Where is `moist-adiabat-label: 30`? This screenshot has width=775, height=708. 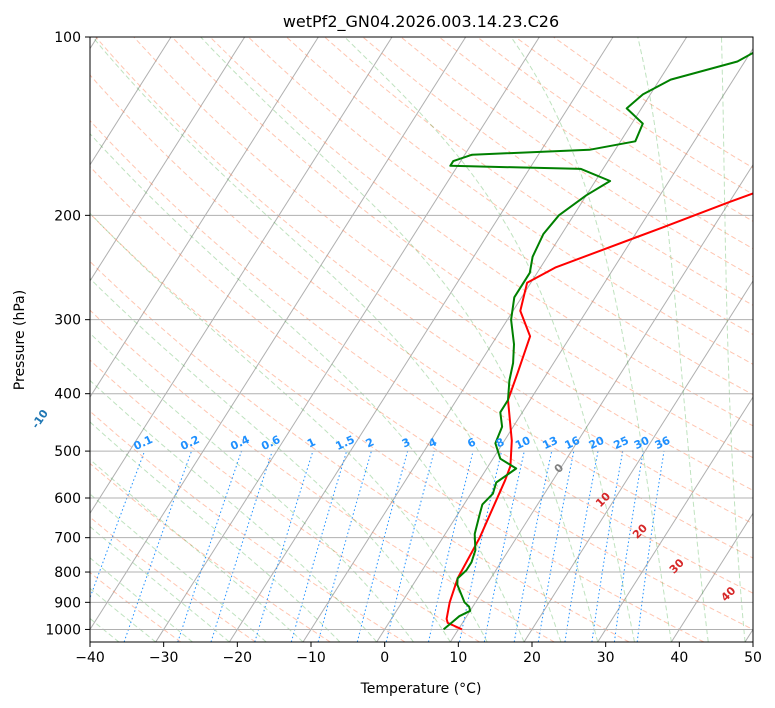 moist-adiabat-label: 30 is located at coordinates (677, 566).